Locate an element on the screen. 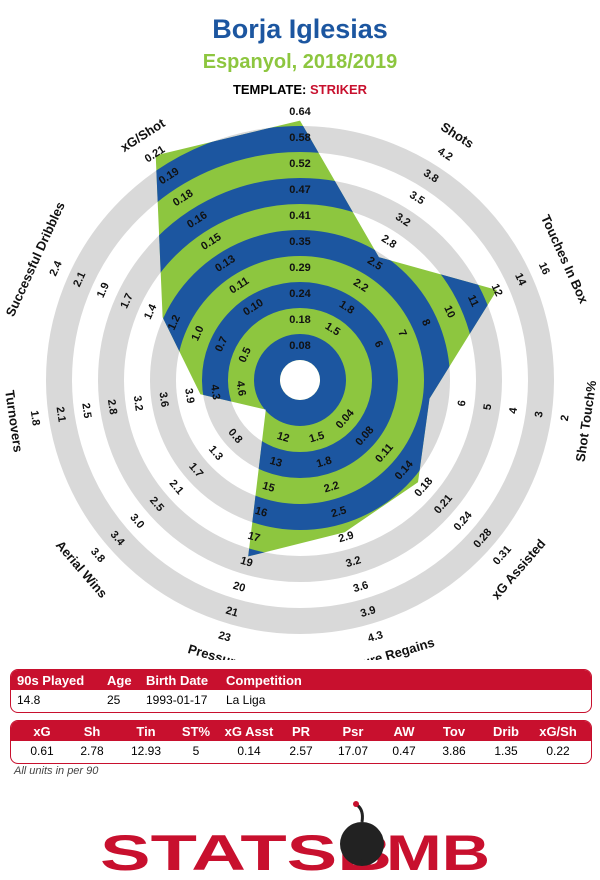 The image size is (600, 880). tick-label: 11 is located at coordinates (473, 301).